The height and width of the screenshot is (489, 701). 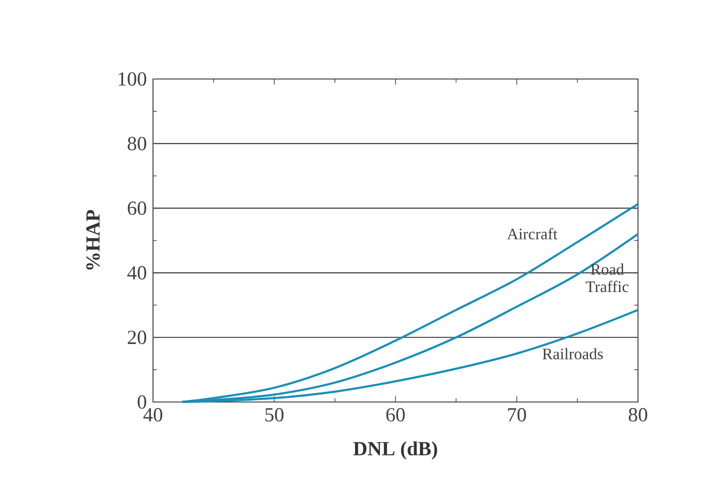 What do you see at coordinates (607, 278) in the screenshot?
I see `series-label: Road Traffic` at bounding box center [607, 278].